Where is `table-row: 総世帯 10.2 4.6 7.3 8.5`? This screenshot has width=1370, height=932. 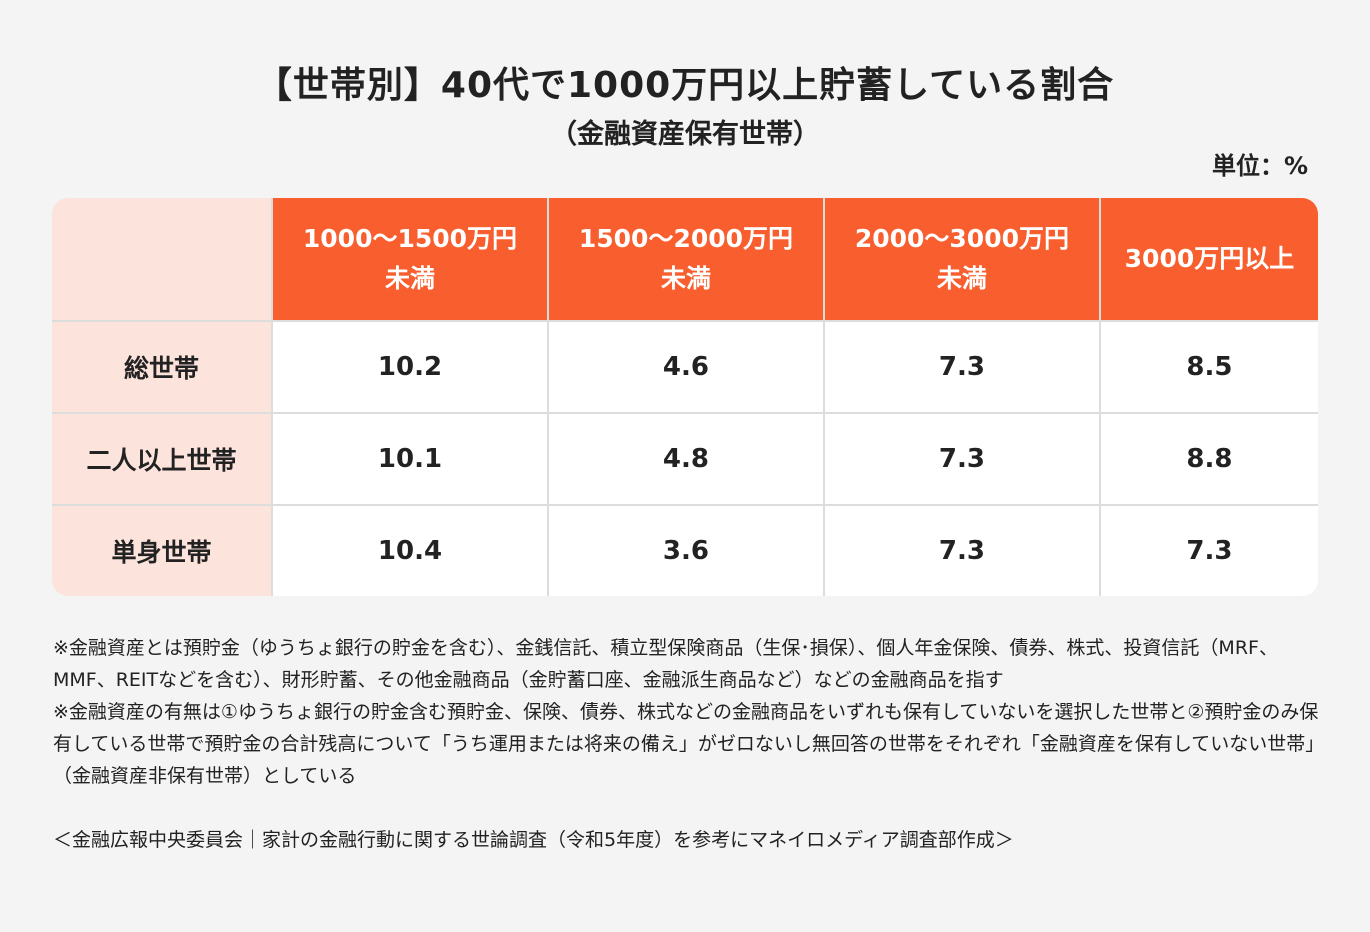
table-row: 総世帯 10.2 4.6 7.3 8.5 is located at coordinates (685, 368).